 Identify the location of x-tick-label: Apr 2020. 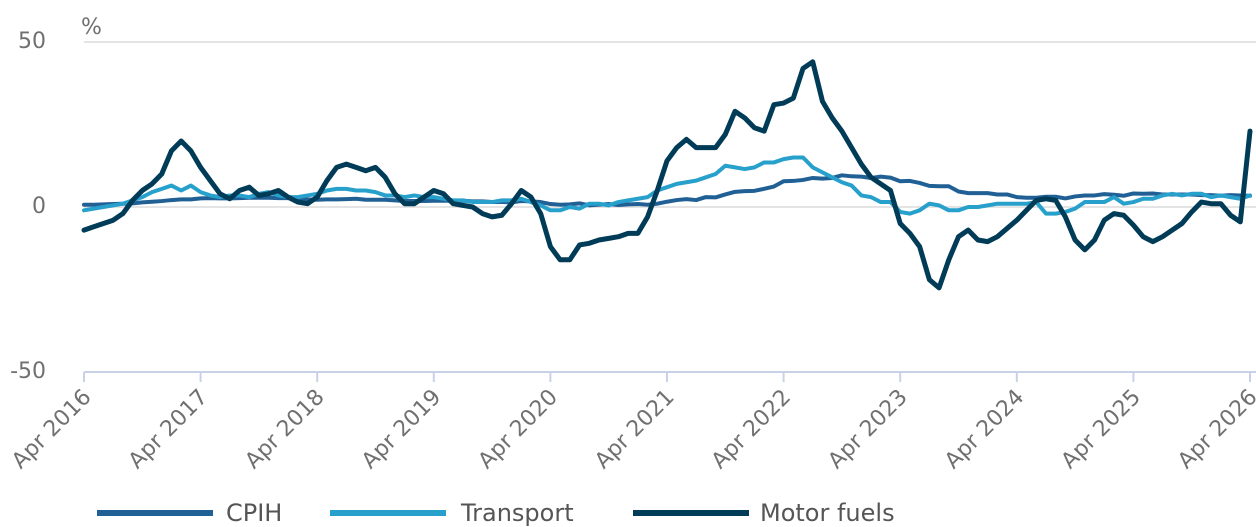
(518, 429).